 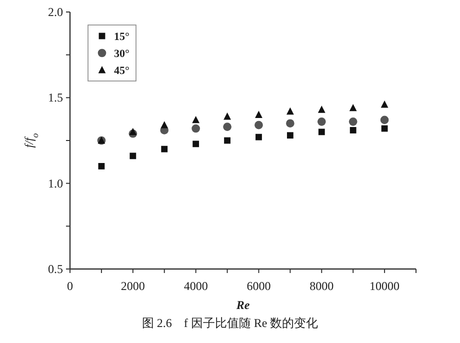 What do you see at coordinates (55, 269) in the screenshot?
I see `y-tick-label: 0.5` at bounding box center [55, 269].